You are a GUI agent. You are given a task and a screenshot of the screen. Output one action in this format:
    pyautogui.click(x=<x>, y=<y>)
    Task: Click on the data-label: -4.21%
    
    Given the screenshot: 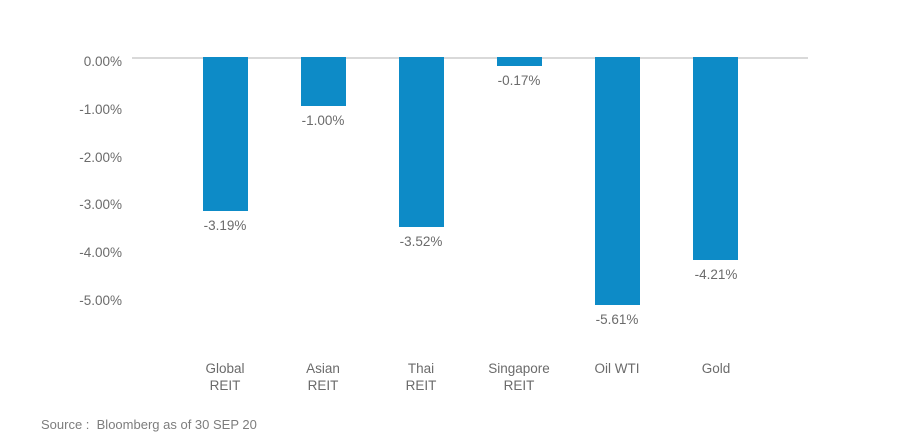 What is the action you would take?
    pyautogui.click(x=716, y=274)
    